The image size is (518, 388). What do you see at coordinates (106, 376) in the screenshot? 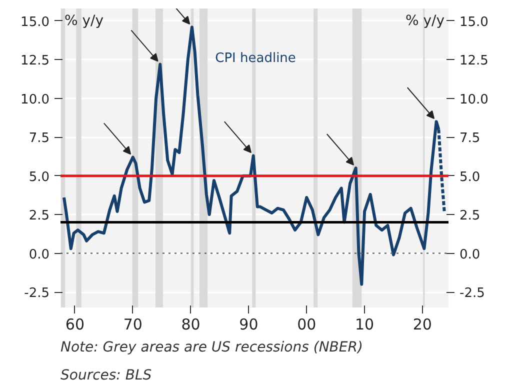
I see `source-note: Sources: BLS` at bounding box center [106, 376].